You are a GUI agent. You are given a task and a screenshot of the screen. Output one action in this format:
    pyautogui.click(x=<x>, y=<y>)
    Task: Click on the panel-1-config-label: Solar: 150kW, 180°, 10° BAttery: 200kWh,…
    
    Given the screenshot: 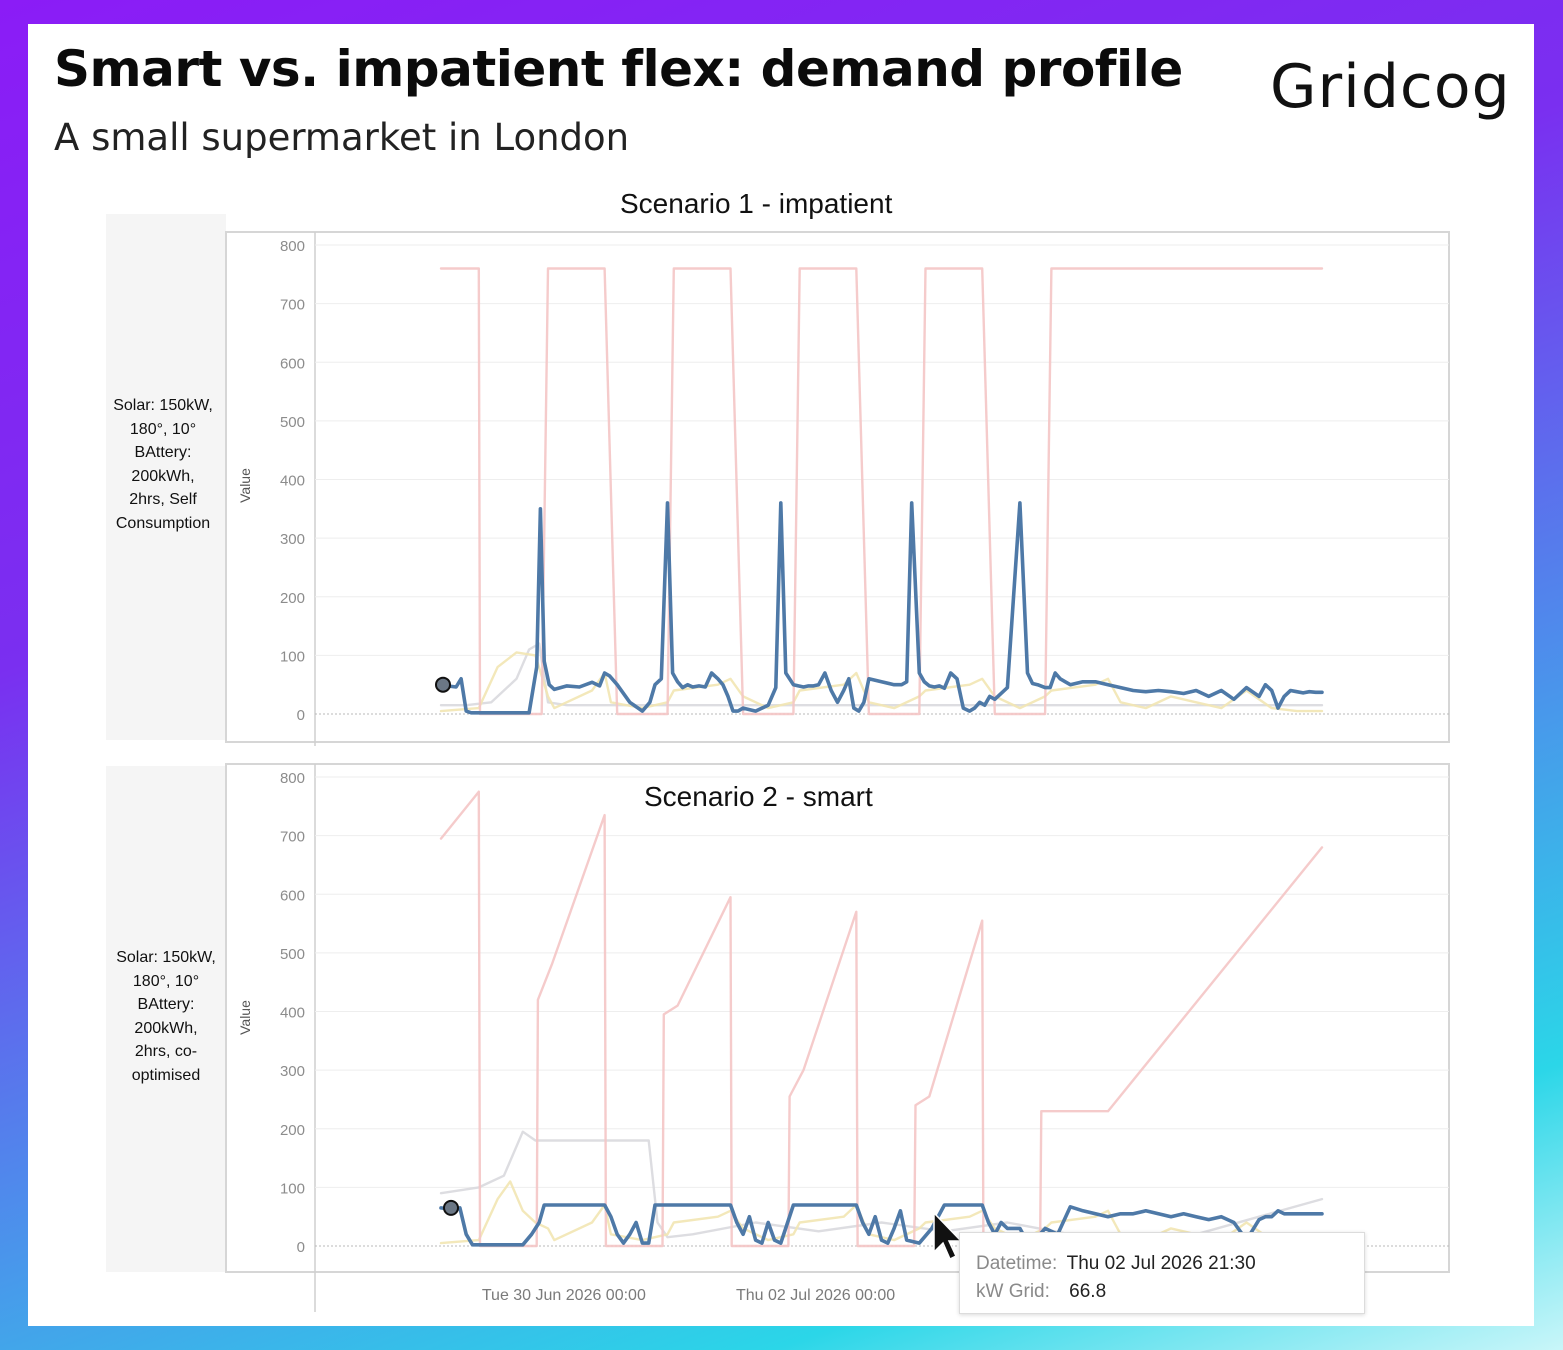 What is the action you would take?
    pyautogui.click(x=163, y=464)
    